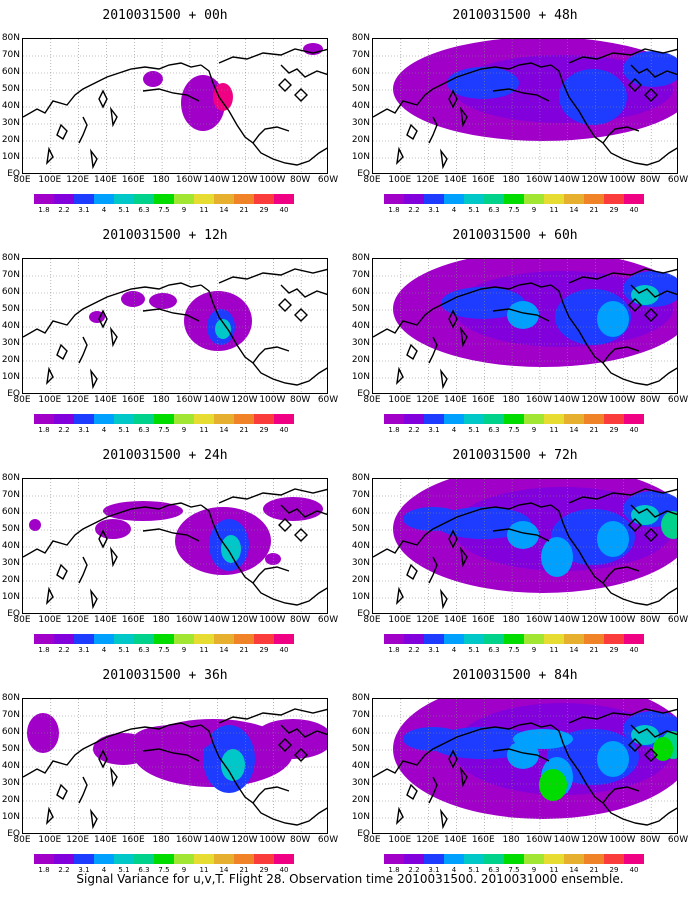 The width and height of the screenshot is (700, 900). I want to click on x-tick-label: 120W, so click(244, 620).